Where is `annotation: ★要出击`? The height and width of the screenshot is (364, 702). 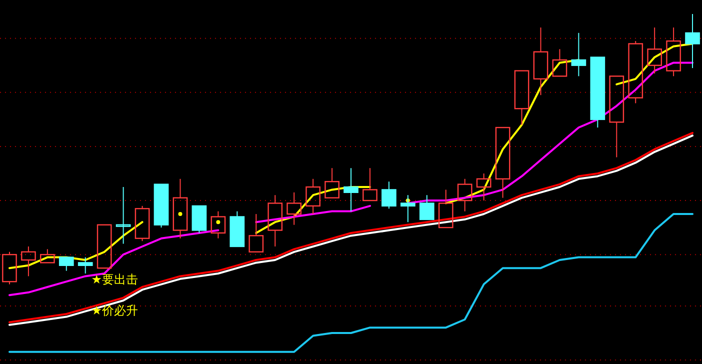
annotation: ★要出击 is located at coordinates (114, 279).